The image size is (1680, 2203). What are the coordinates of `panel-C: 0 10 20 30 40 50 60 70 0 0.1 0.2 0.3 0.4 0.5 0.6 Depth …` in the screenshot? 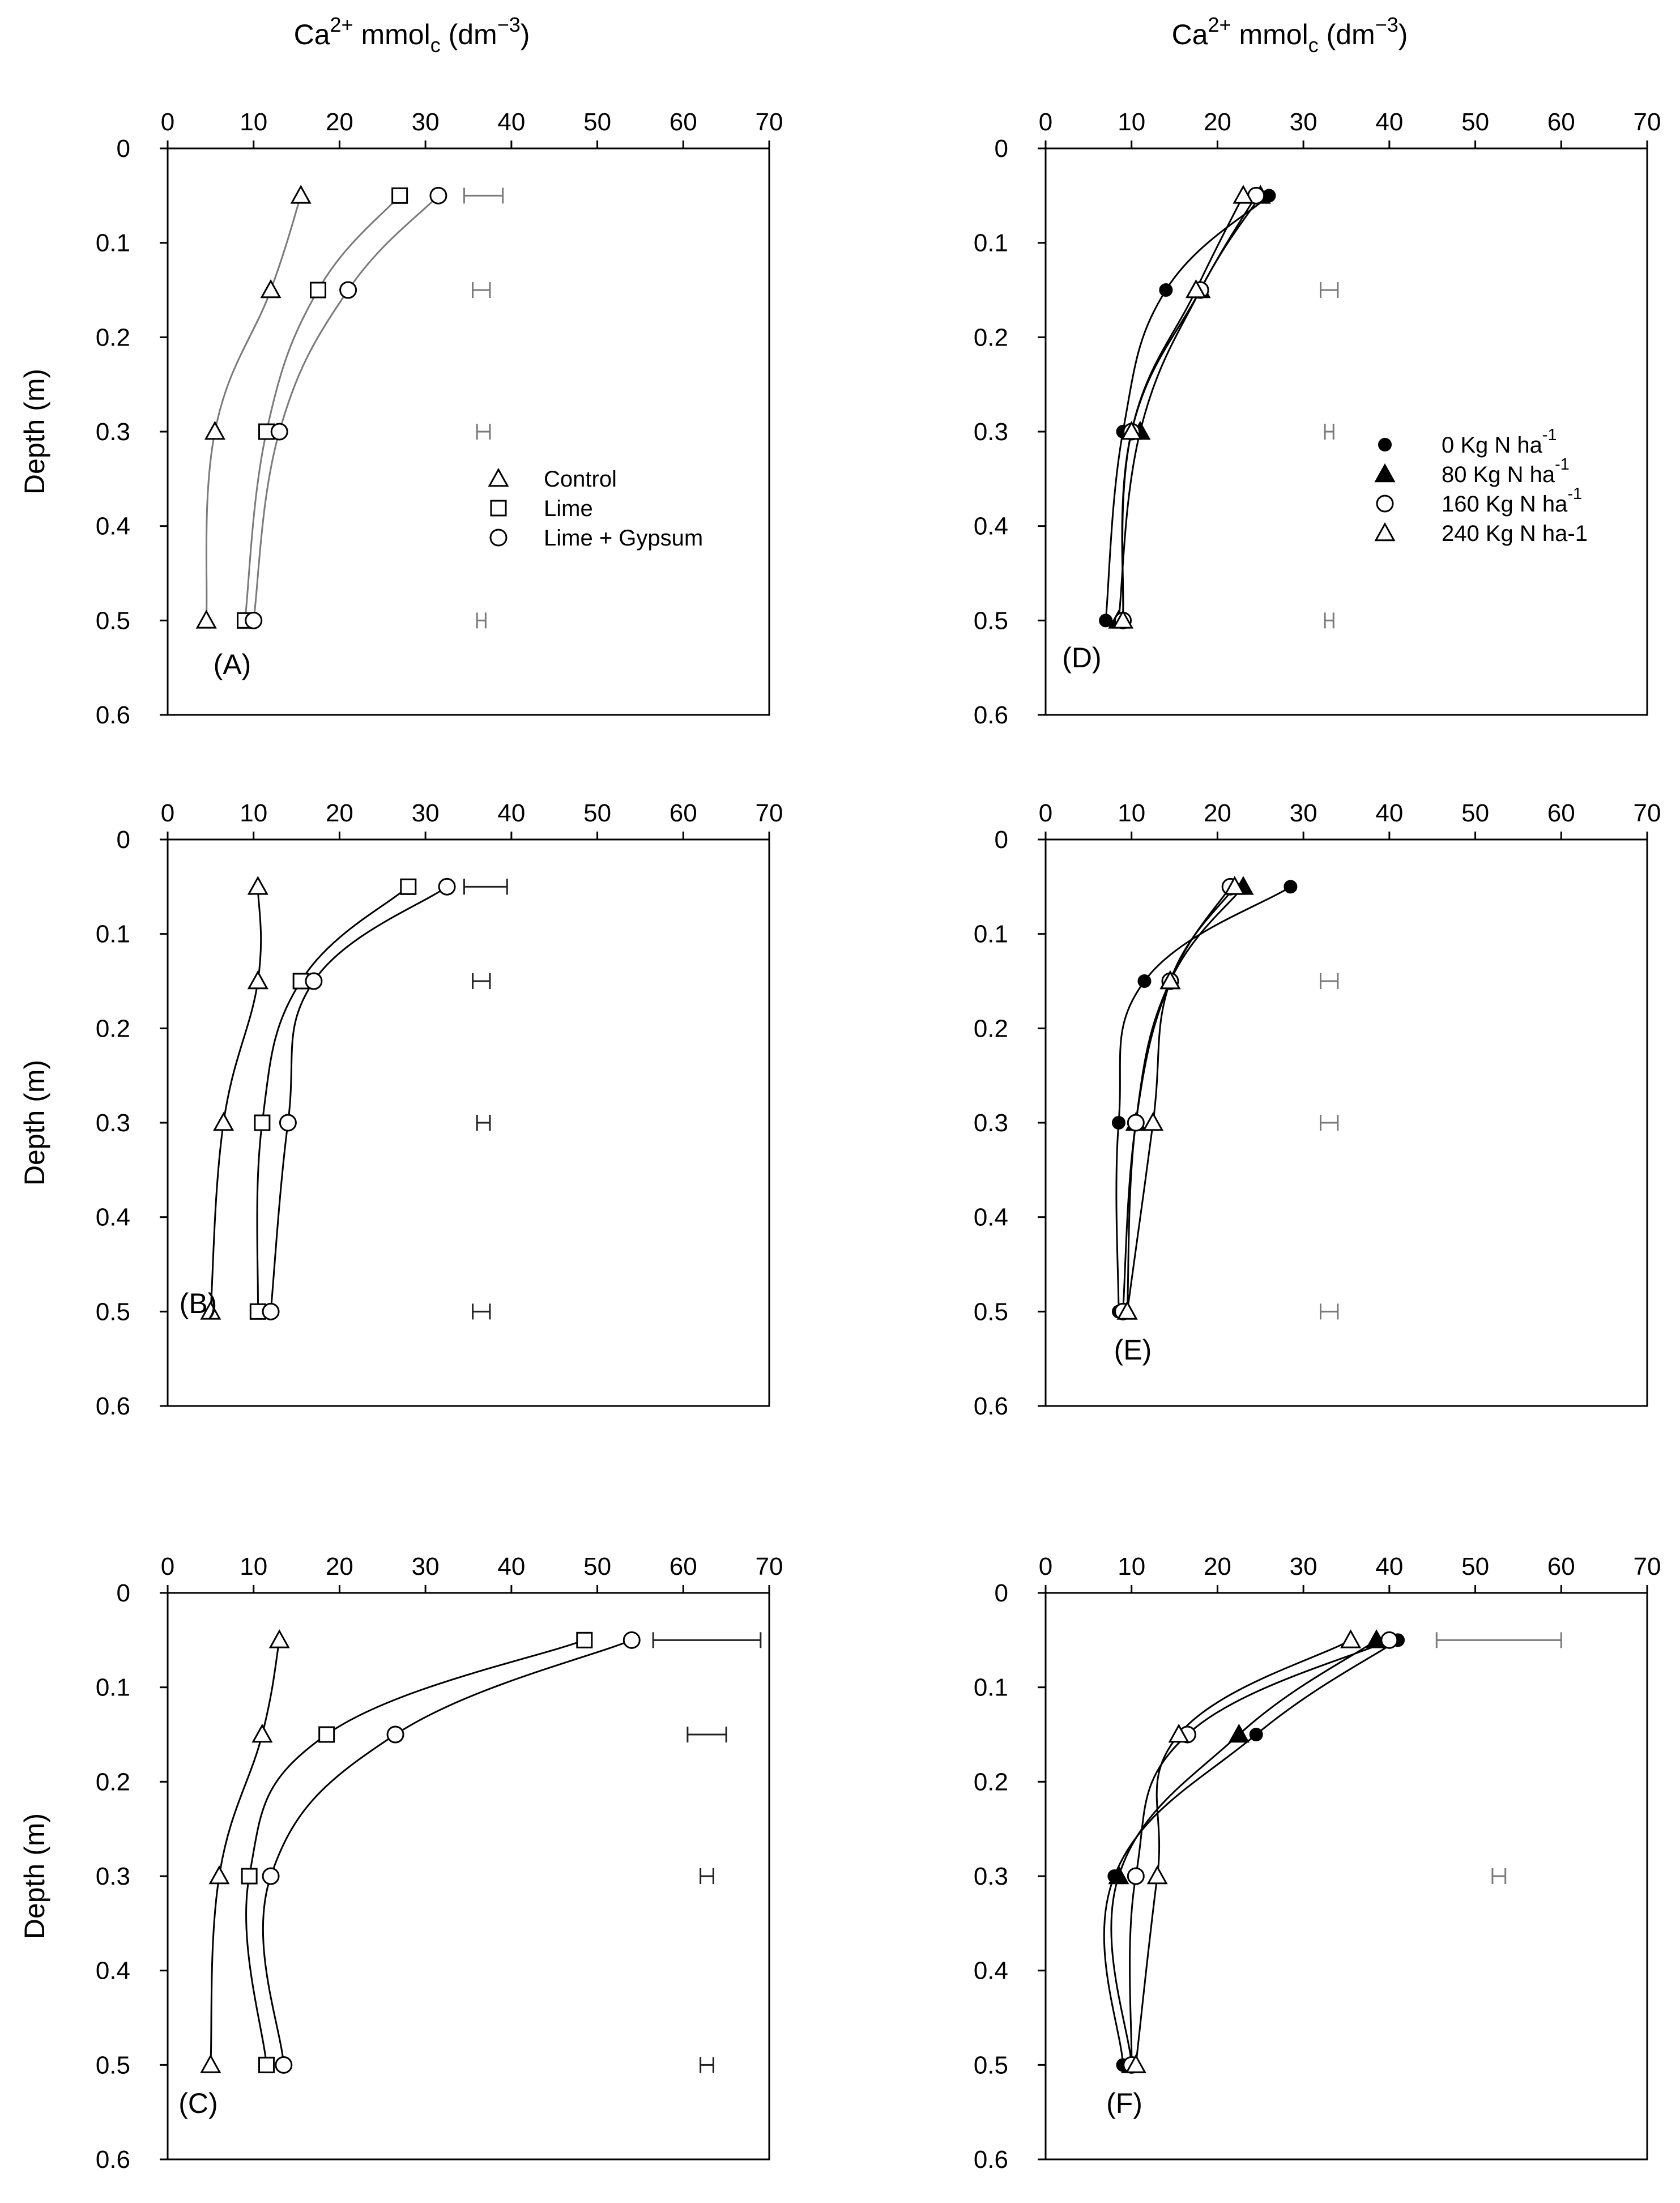 It's located at (401, 1863).